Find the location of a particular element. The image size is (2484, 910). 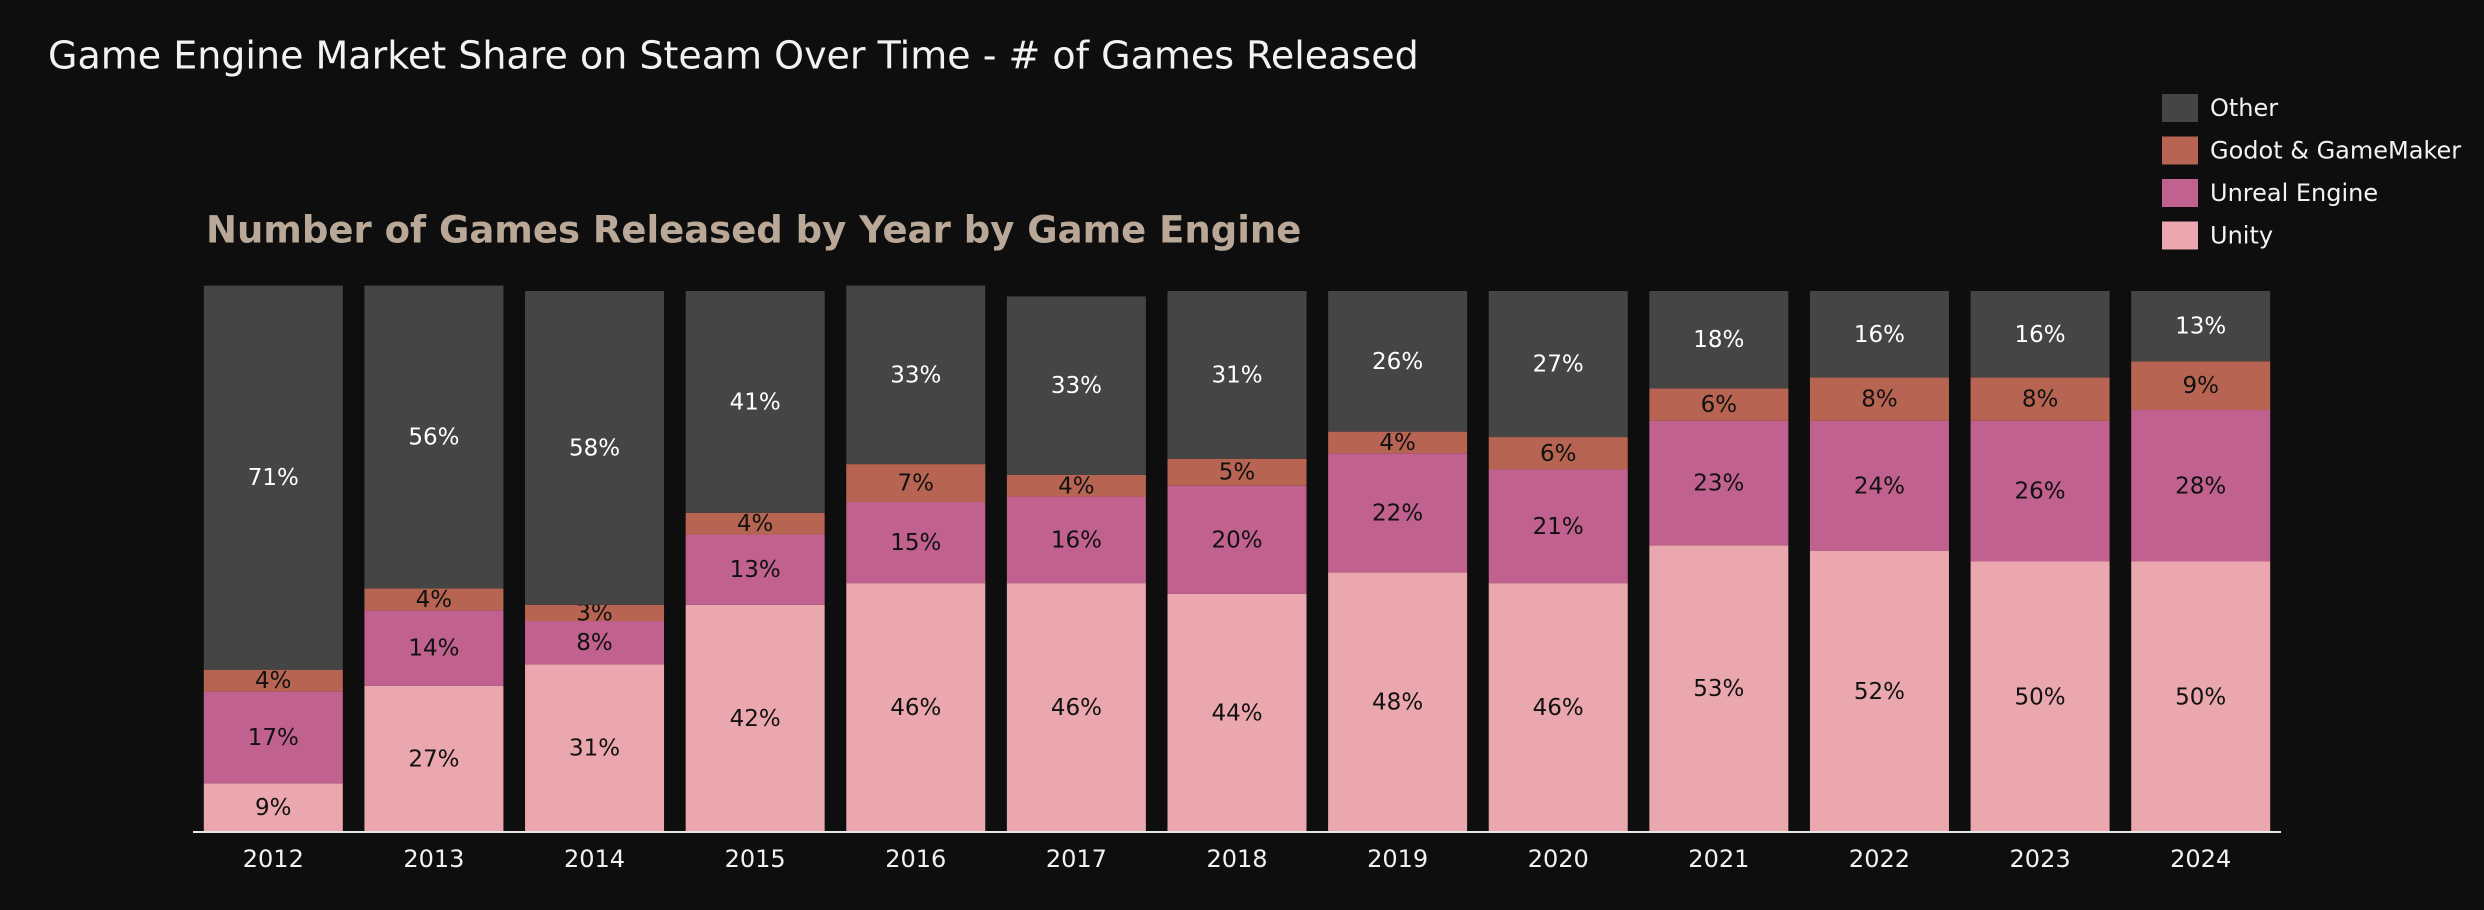

legend-label: Godot & GameMaker is located at coordinates (2335, 151).